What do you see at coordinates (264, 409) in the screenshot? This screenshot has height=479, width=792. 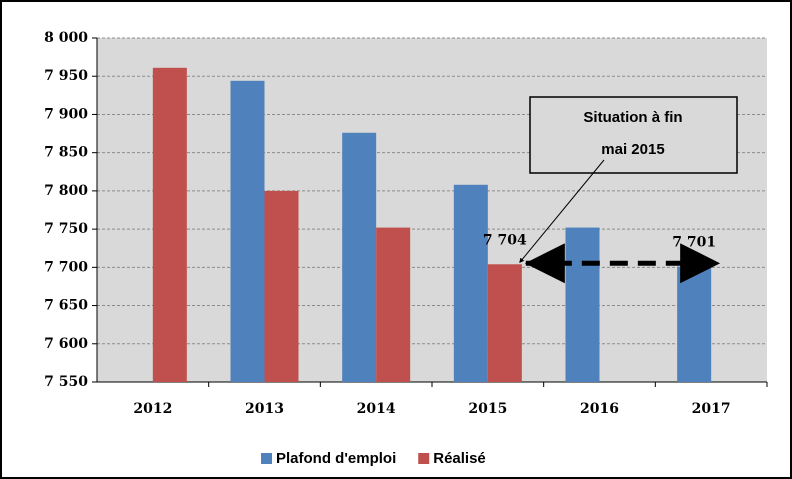 I see `x-tick-label: 2013` at bounding box center [264, 409].